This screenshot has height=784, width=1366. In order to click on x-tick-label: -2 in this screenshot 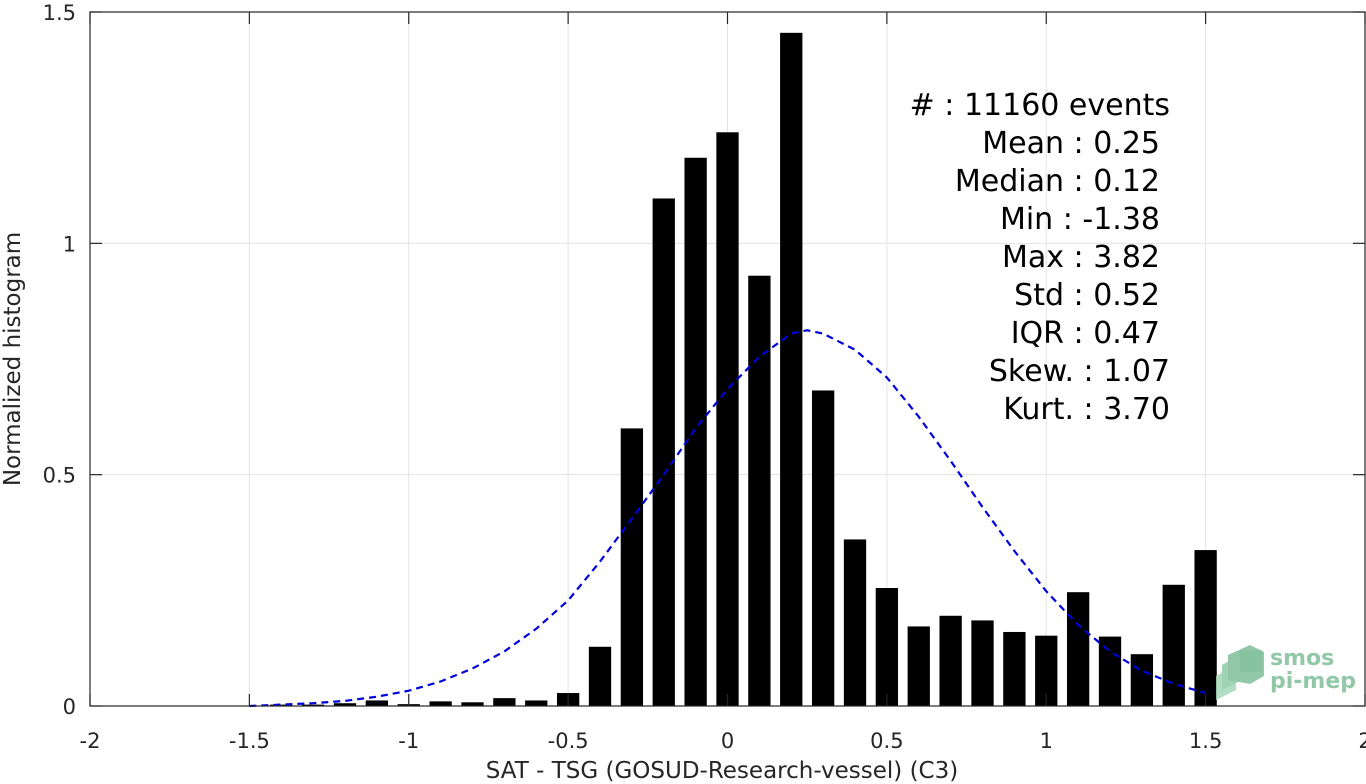, I will do `click(90, 741)`.